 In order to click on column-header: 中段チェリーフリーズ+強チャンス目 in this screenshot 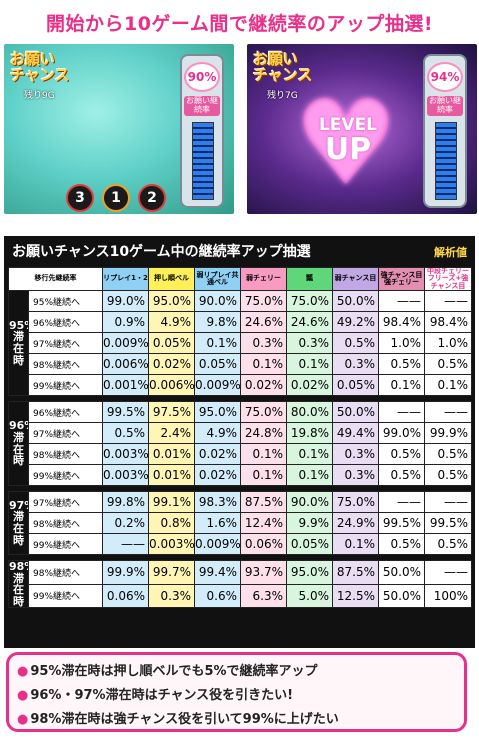, I will do `click(448, 279)`.